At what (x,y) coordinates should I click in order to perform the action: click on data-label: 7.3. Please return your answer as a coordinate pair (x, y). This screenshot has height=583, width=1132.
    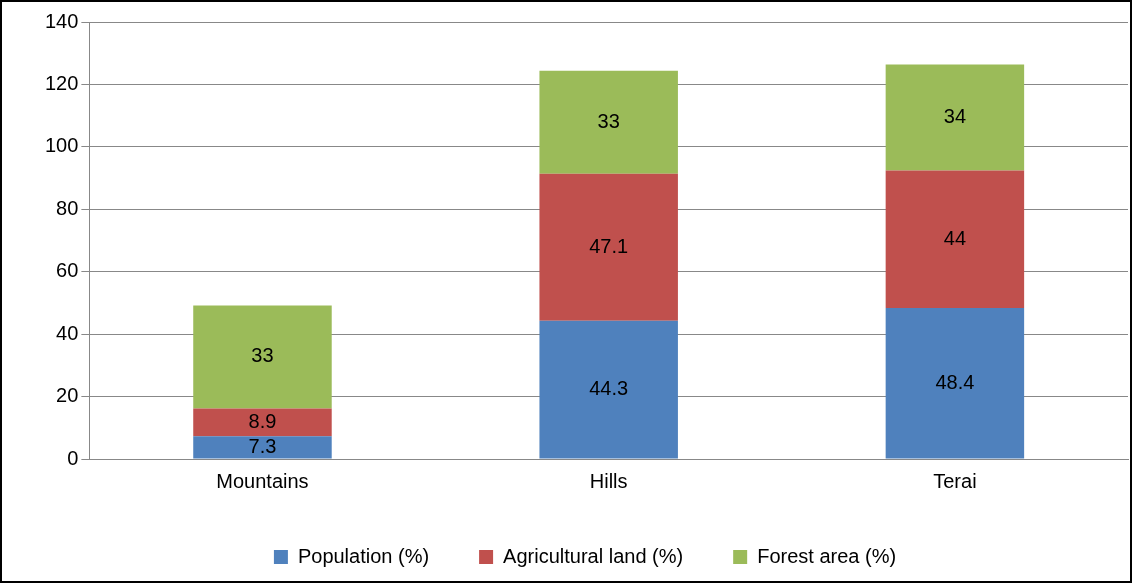
    Looking at the image, I should click on (262, 445).